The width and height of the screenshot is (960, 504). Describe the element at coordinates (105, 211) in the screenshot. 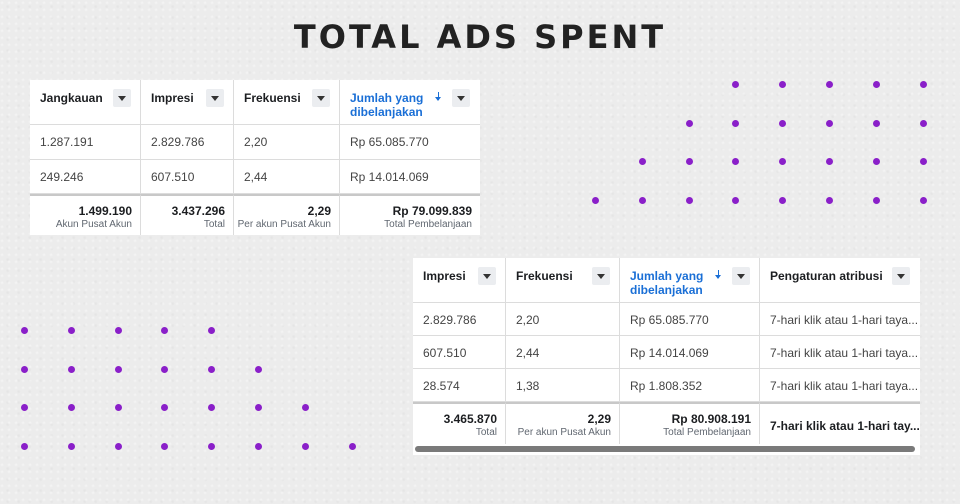

I see `total-value: 1.499.190` at that location.